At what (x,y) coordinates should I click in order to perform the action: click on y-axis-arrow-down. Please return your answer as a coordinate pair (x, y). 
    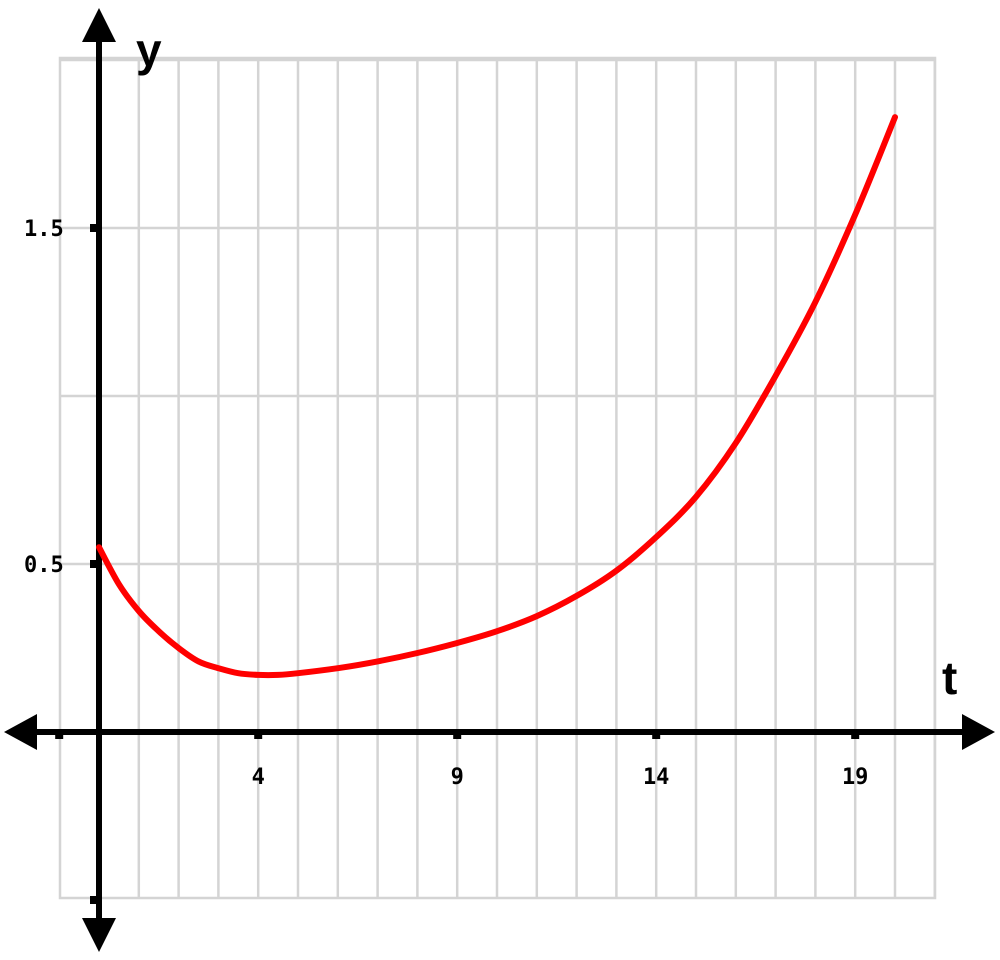
    Looking at the image, I should click on (99, 935).